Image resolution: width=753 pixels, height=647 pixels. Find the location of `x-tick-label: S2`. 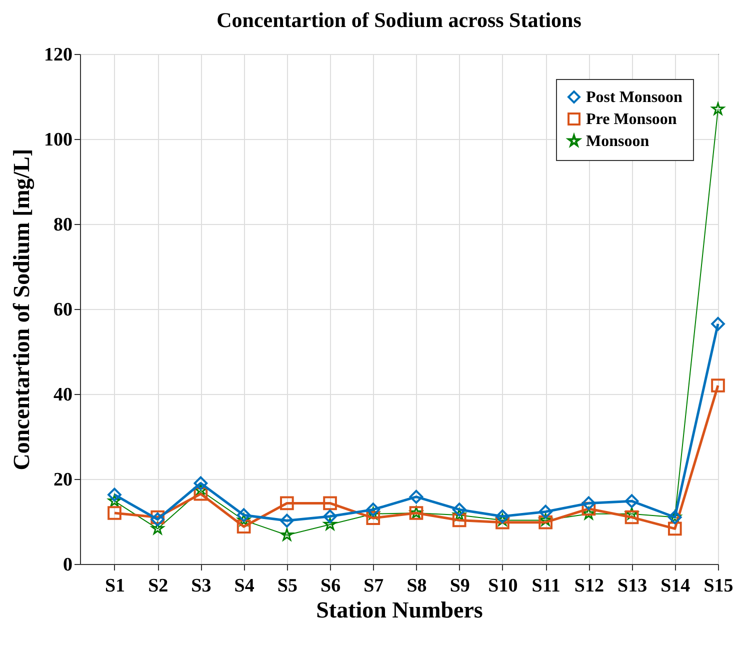

x-tick-label: S2 is located at coordinates (158, 586).